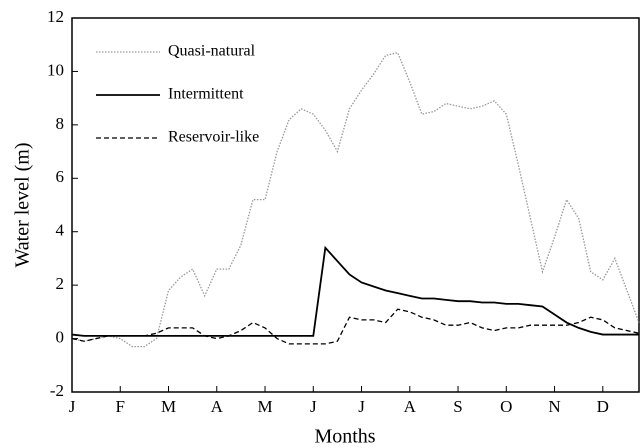  What do you see at coordinates (554, 406) in the screenshot?
I see `x-tick-label: N` at bounding box center [554, 406].